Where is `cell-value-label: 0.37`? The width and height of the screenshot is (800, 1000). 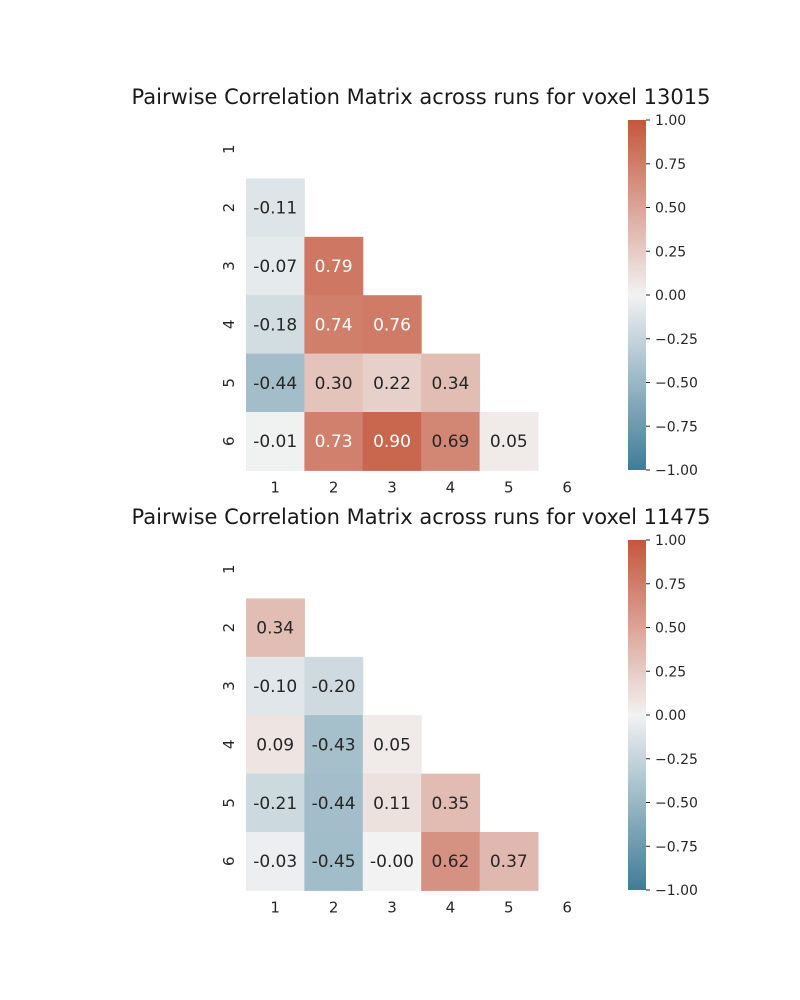 cell-value-label: 0.37 is located at coordinates (509, 862).